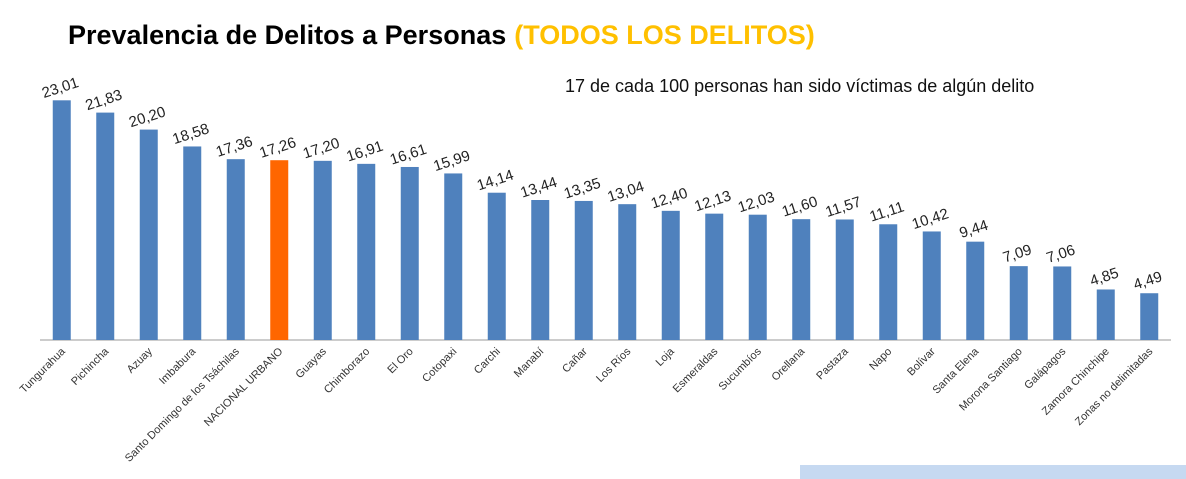 This screenshot has height=479, width=1186. I want to click on x-tick-label: Guayas, so click(312, 363).